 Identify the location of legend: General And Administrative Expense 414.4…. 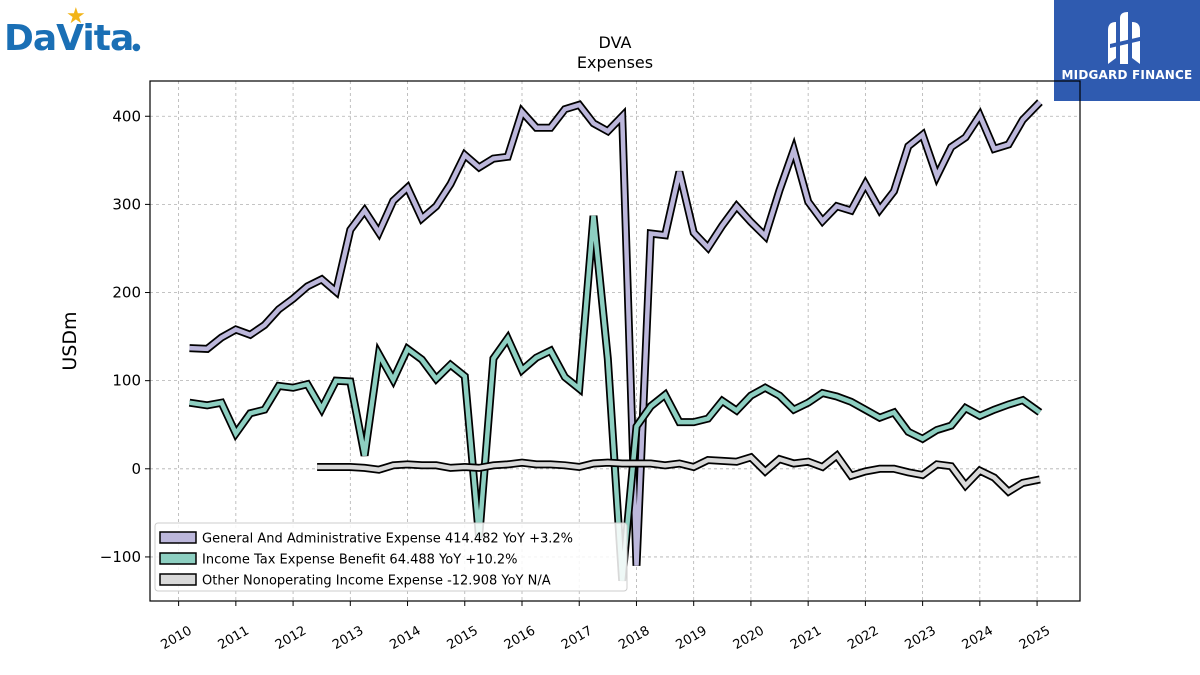
(391, 557).